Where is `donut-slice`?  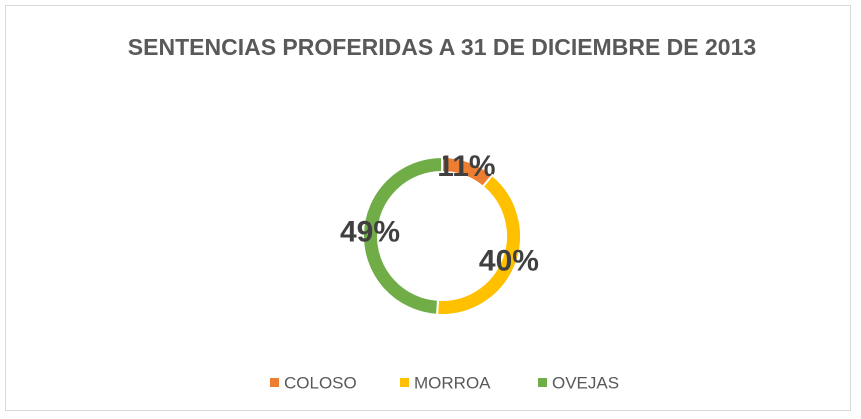 donut-slice is located at coordinates (402, 235).